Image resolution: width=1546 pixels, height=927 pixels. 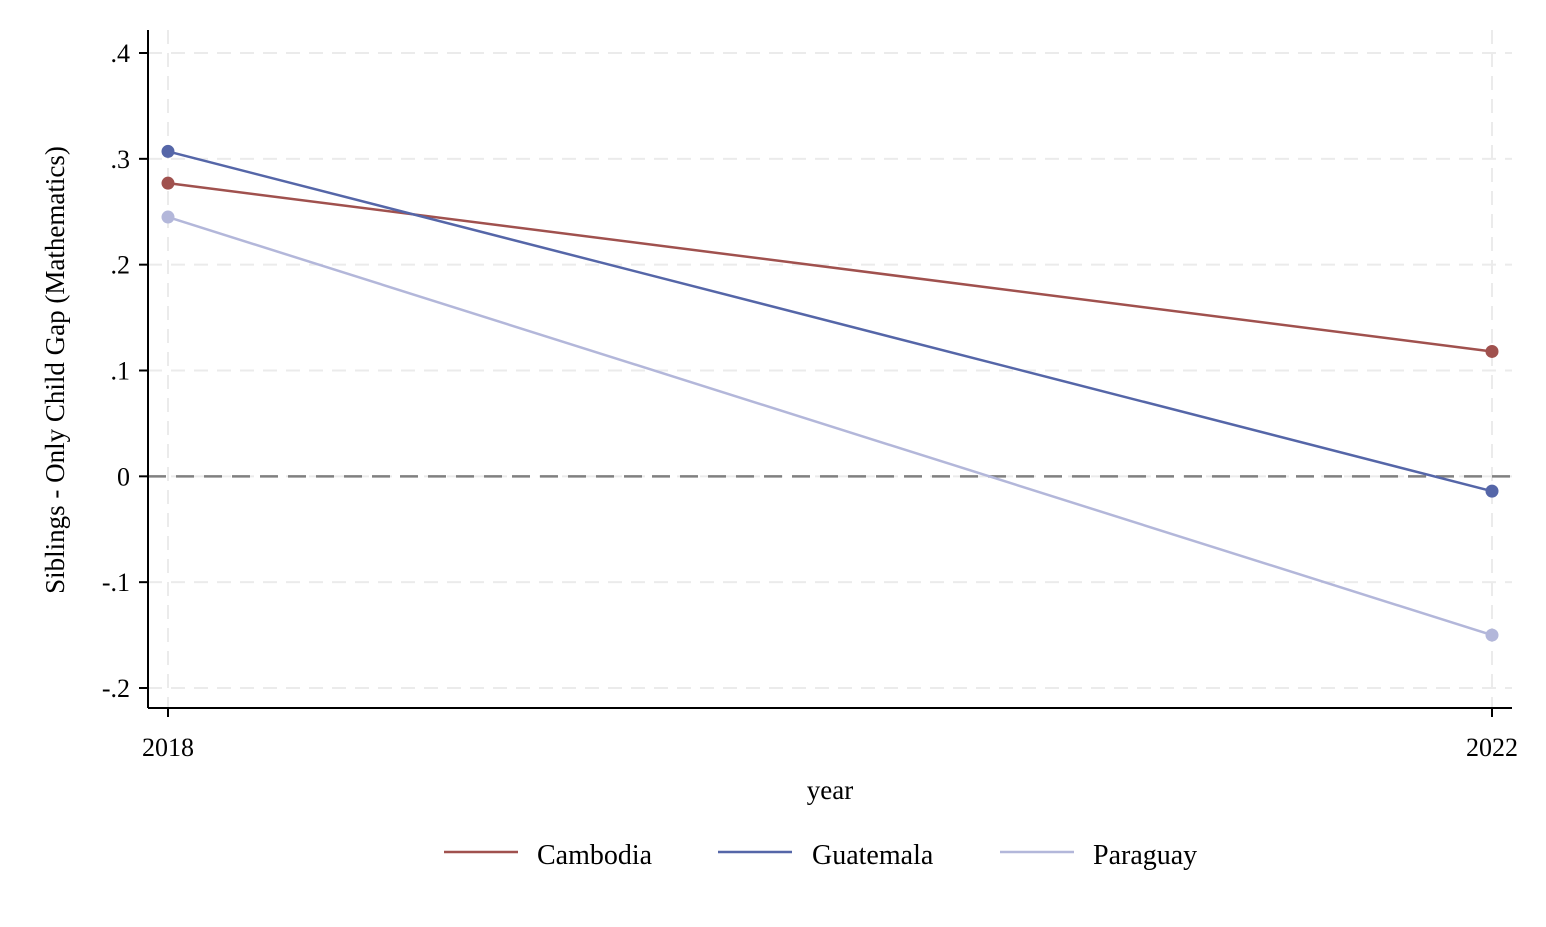 I want to click on legend-item-paraguay: Paraguay, so click(x=1098, y=855).